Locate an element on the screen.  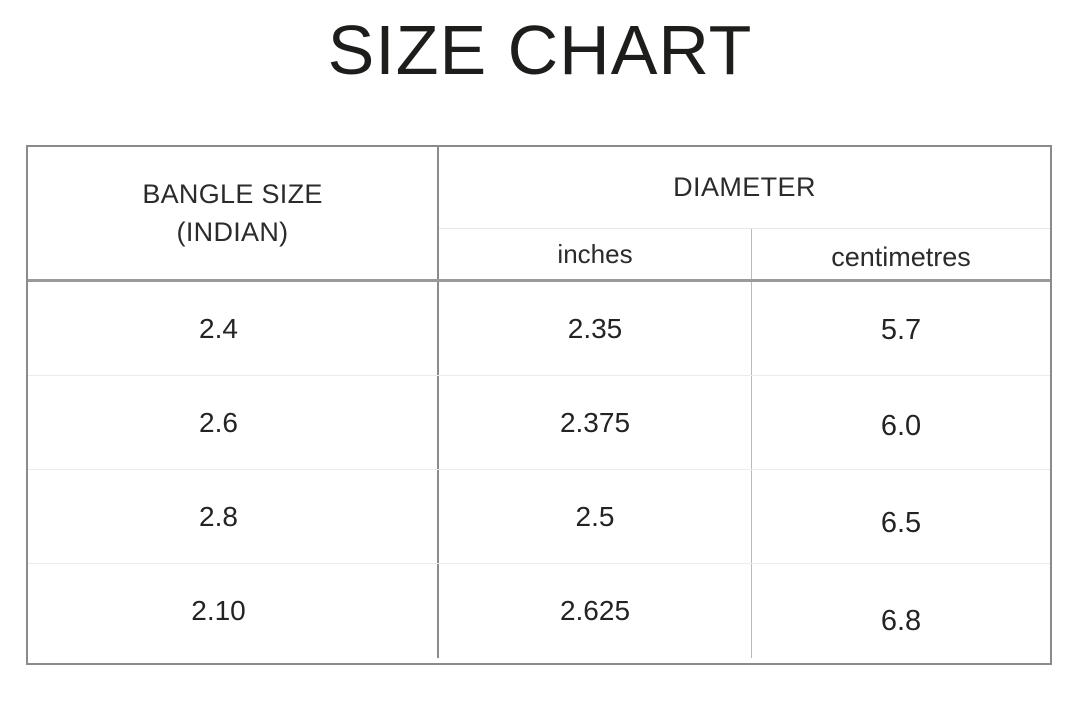
table-row: 2.6 2.375 6.0 is located at coordinates (539, 423).